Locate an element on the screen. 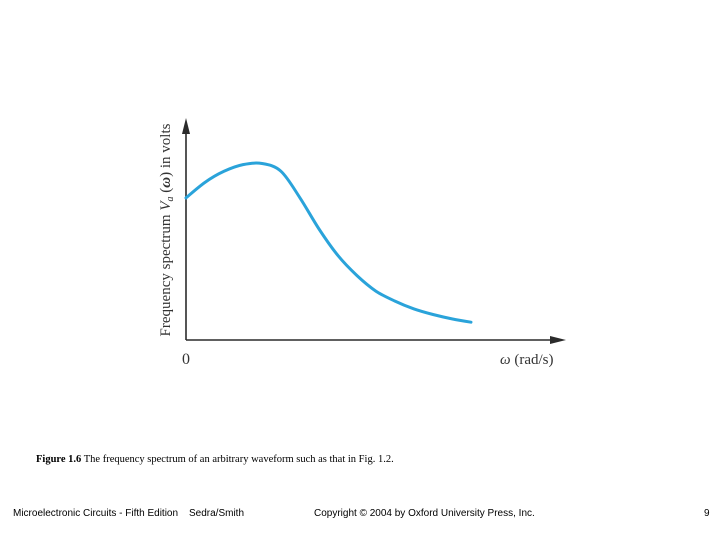 This screenshot has height=540, width=720. y-axis-arrow is located at coordinates (186, 126).